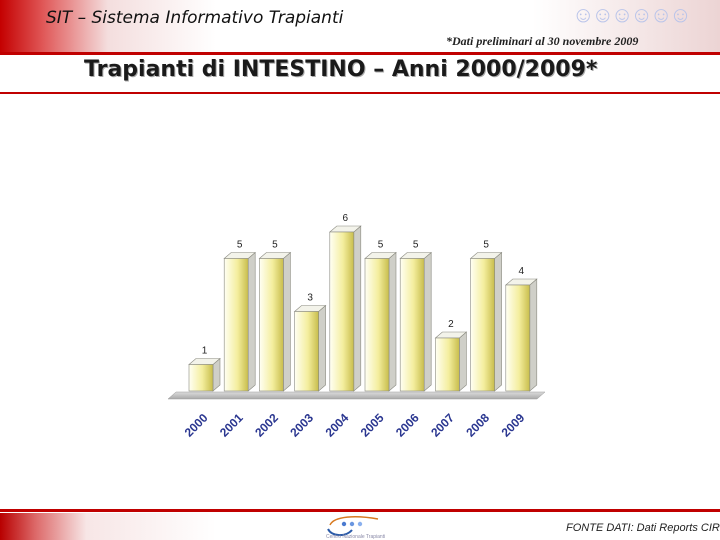 The image size is (720, 540). I want to click on value-label: 6, so click(346, 218).